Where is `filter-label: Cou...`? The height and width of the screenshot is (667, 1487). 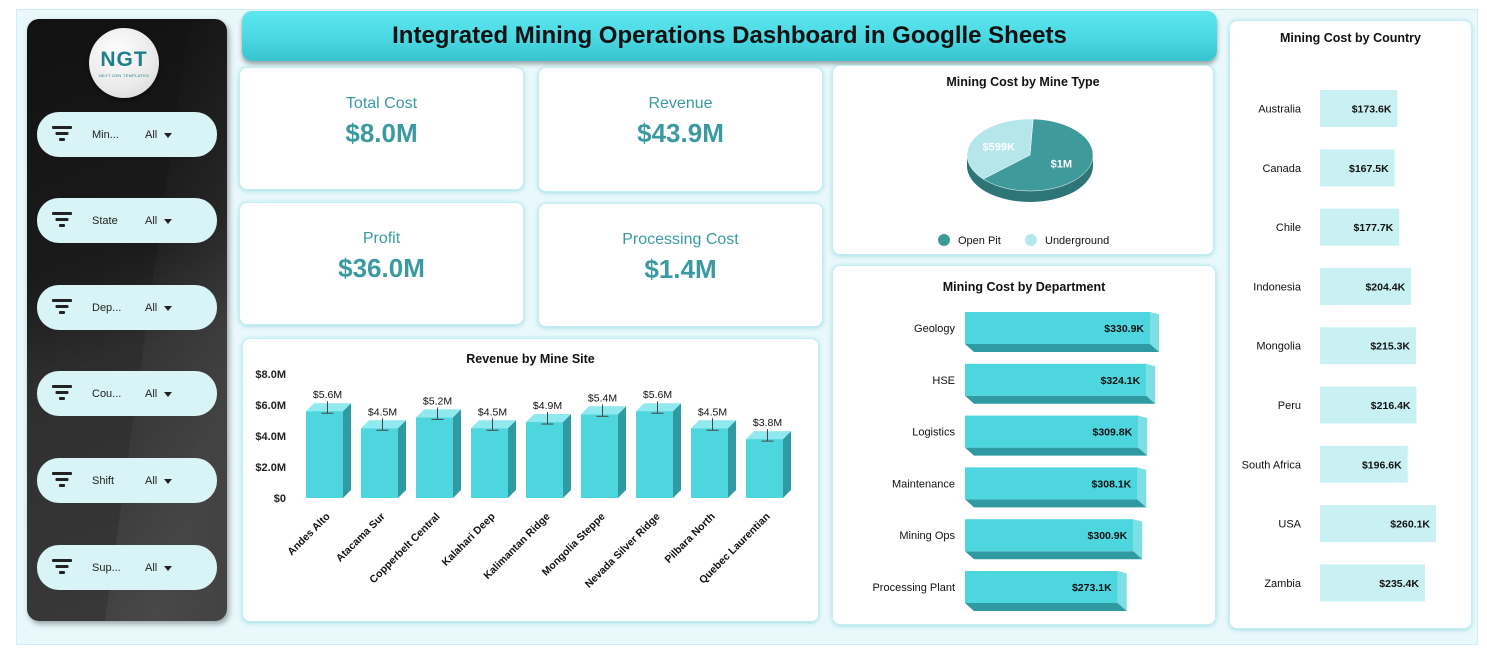 filter-label: Cou... is located at coordinates (107, 393).